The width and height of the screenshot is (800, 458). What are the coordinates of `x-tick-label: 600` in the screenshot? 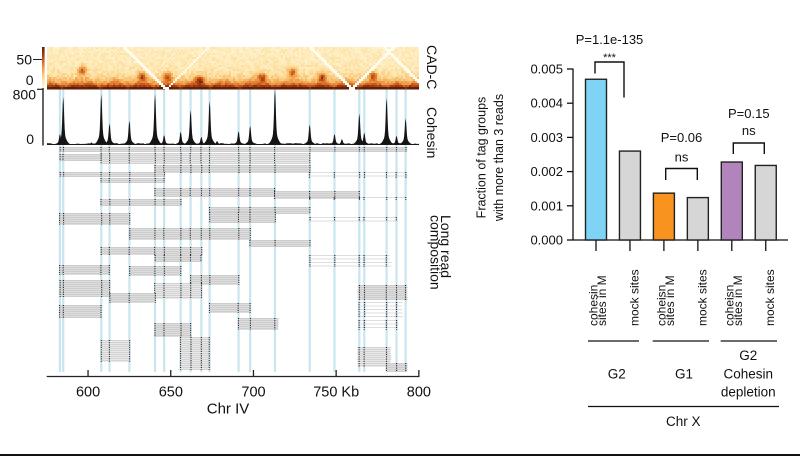 It's located at (88, 393).